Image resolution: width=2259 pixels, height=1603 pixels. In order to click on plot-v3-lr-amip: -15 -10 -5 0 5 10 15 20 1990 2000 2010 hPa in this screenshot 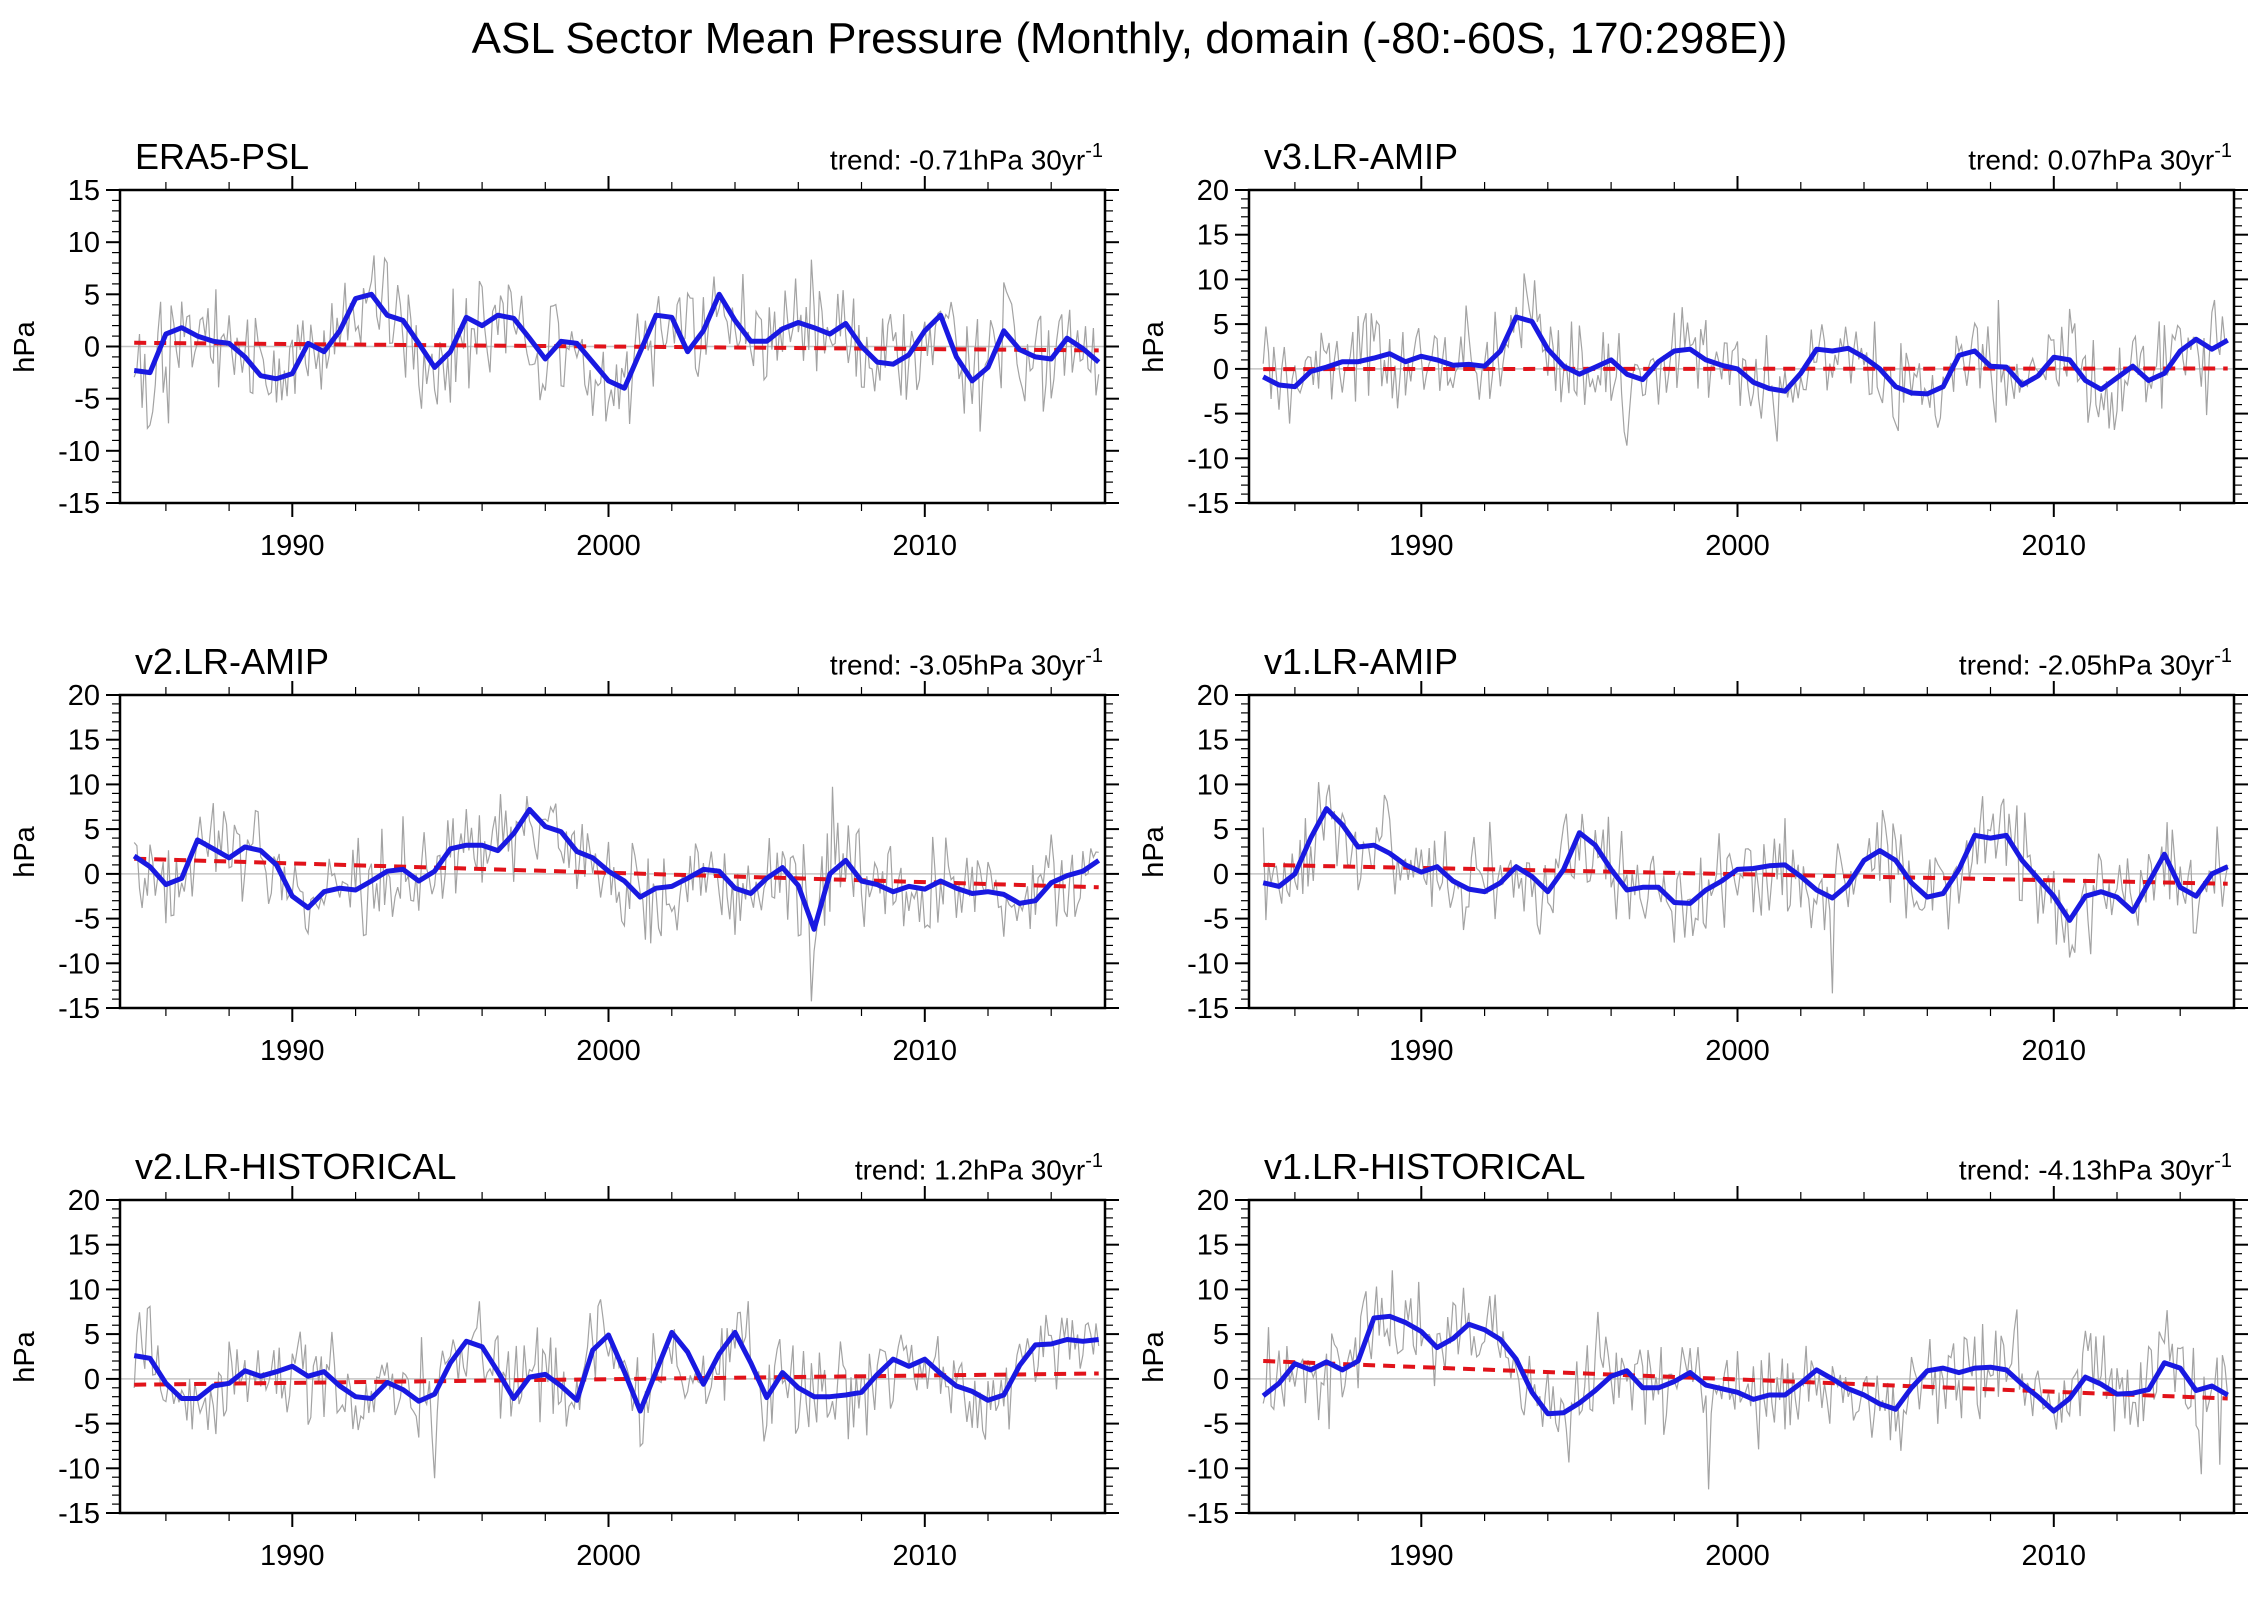, I will do `click(1693, 368)`.